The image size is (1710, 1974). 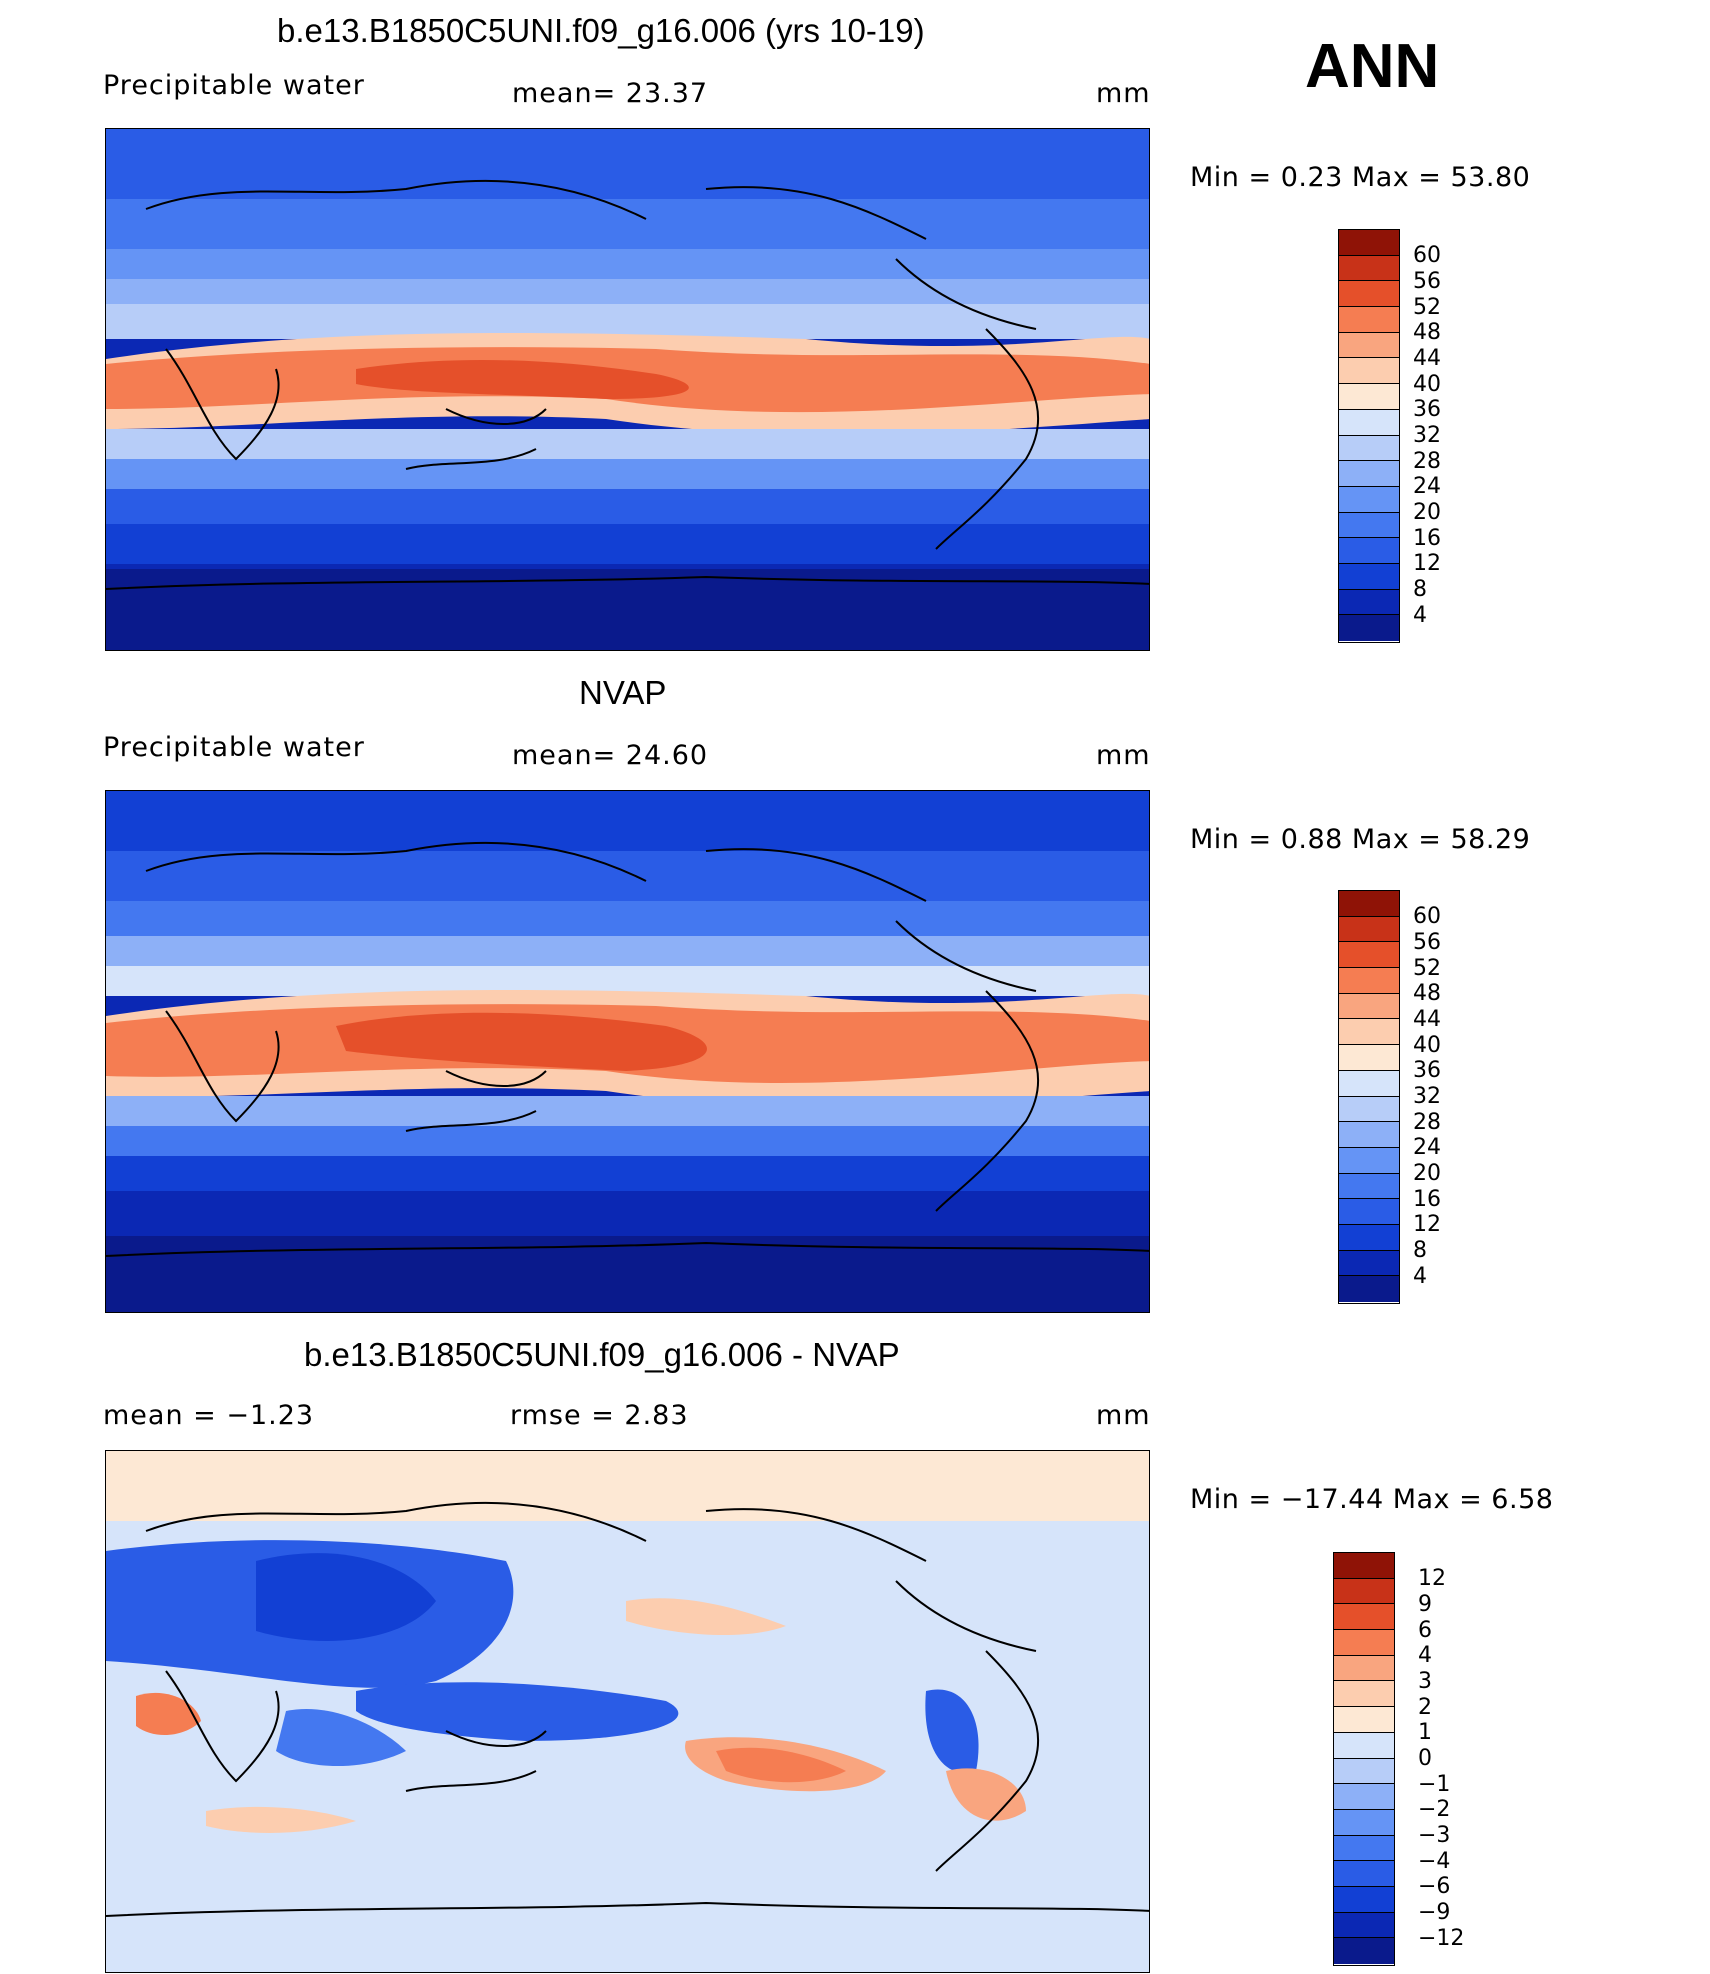 I want to click on panel3-colorbar, so click(x=1364, y=1759).